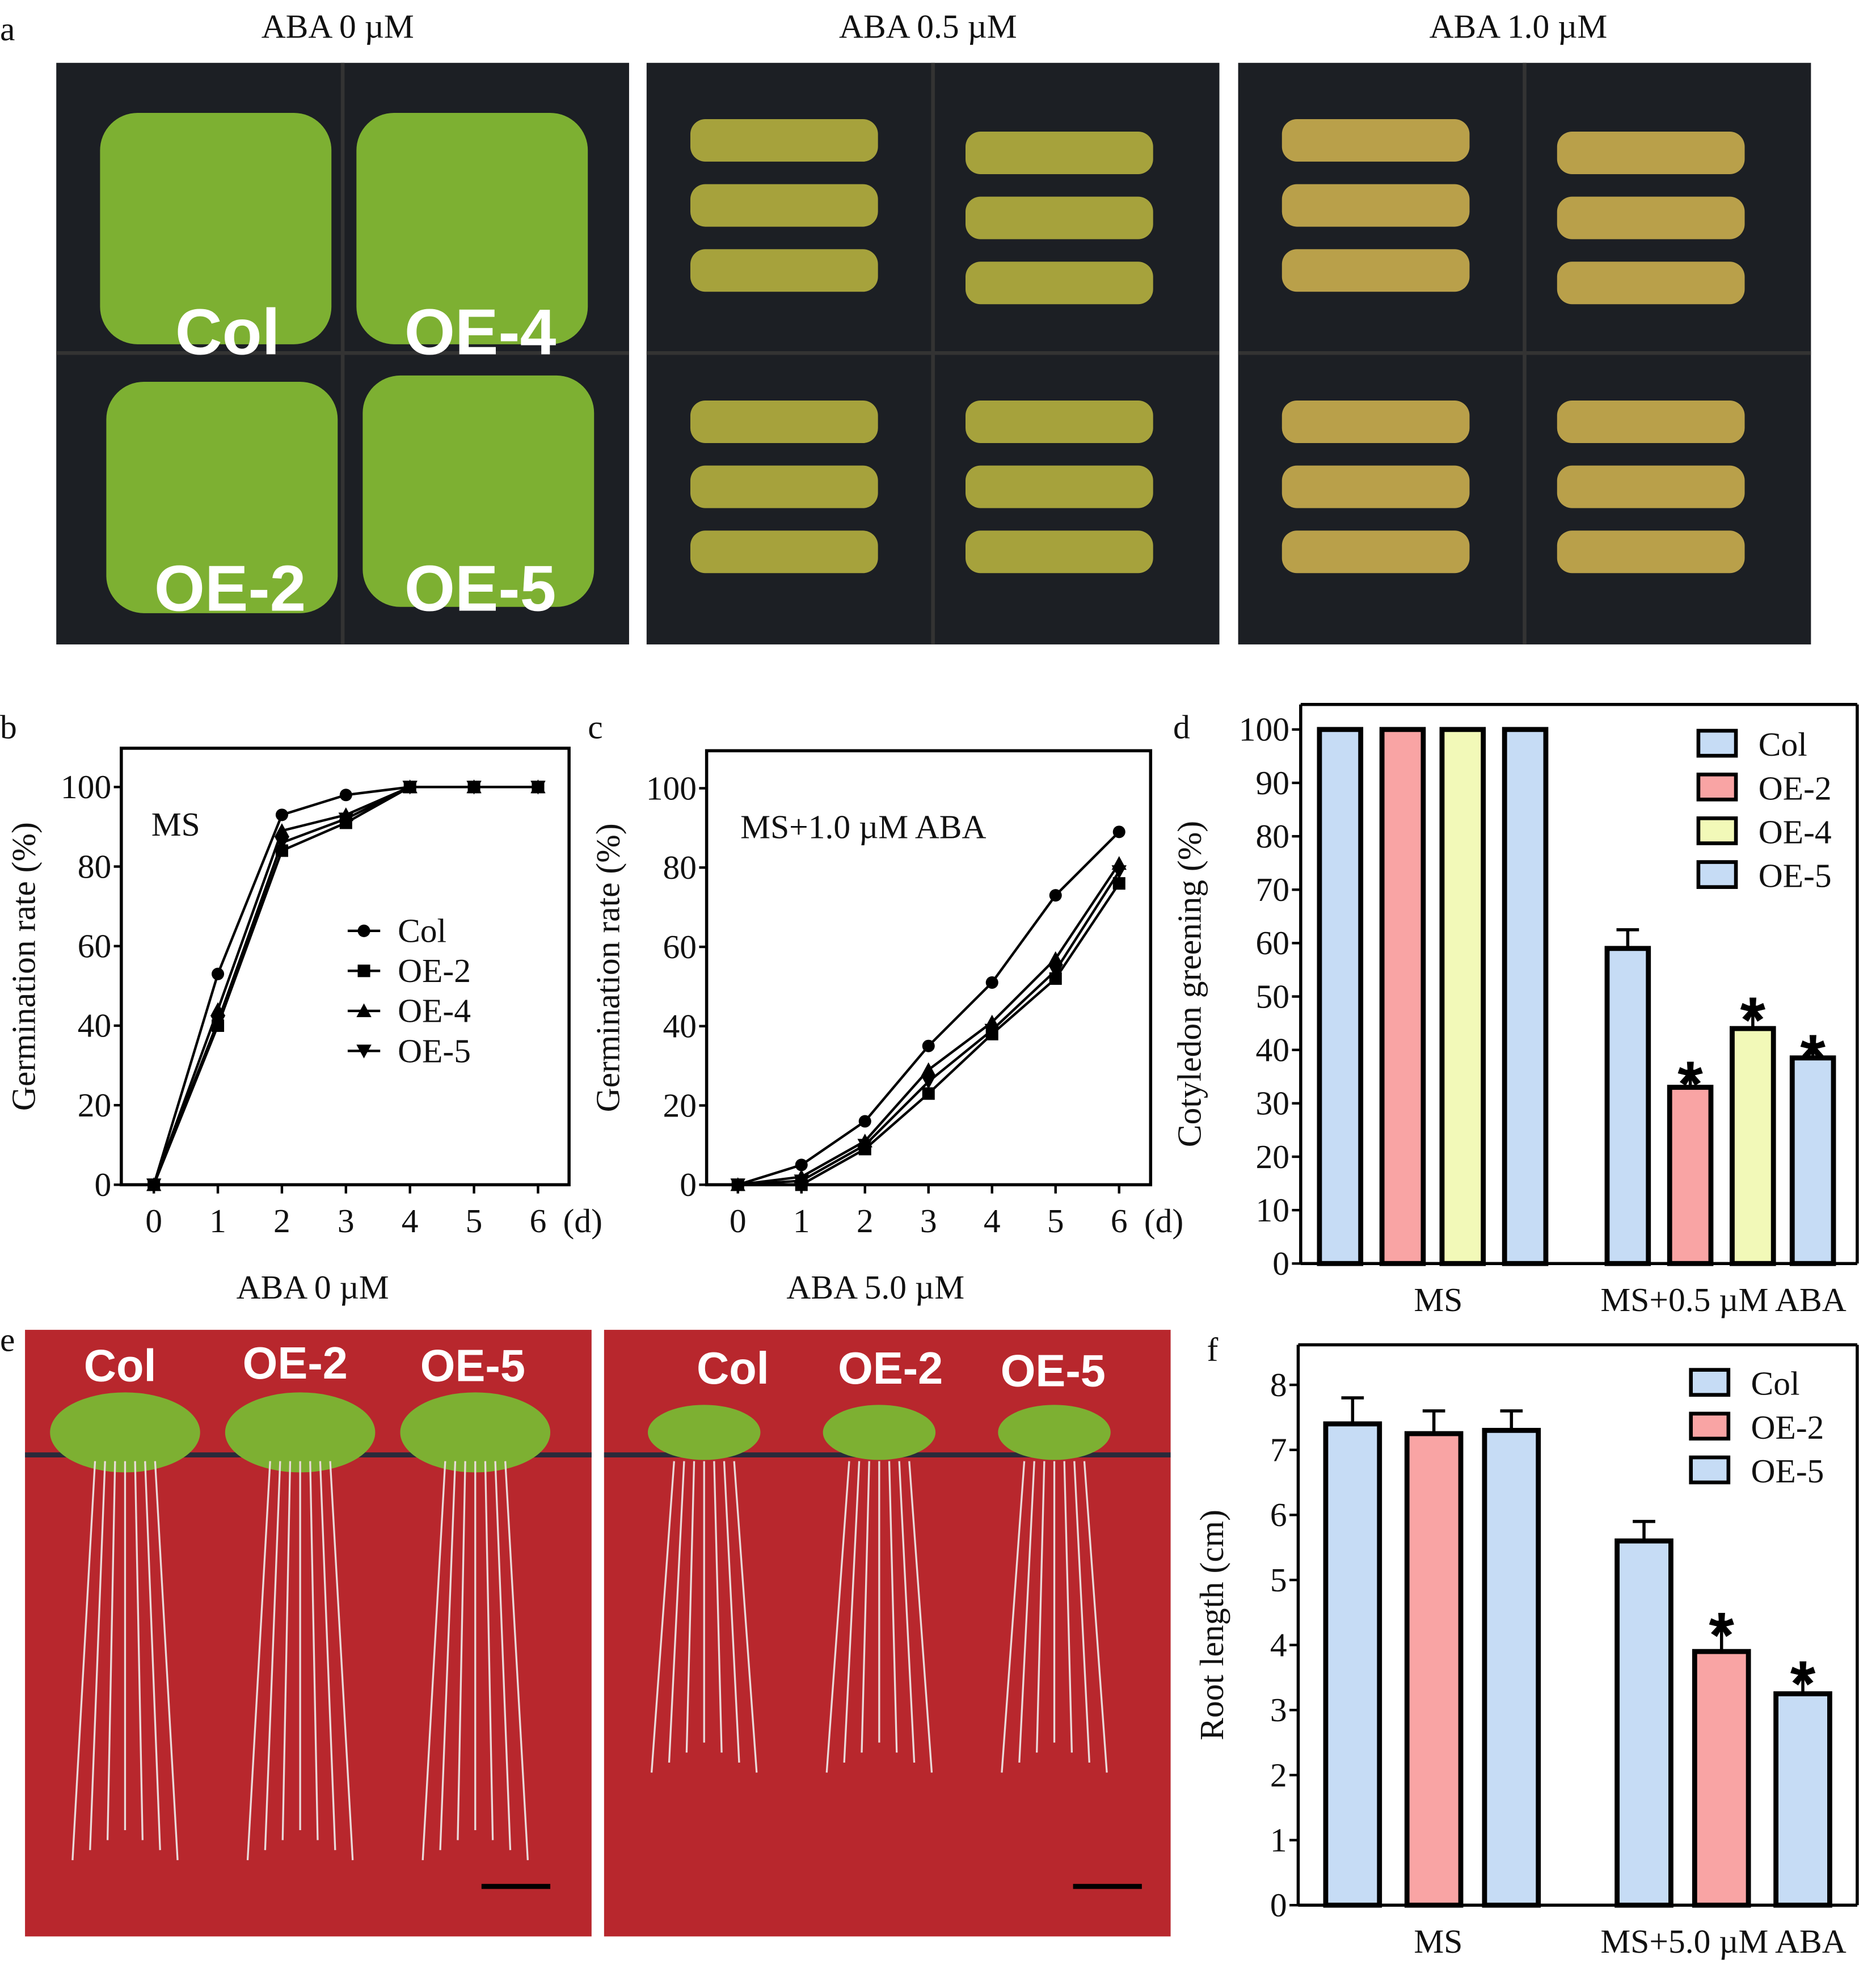 The height and width of the screenshot is (1968, 1876). What do you see at coordinates (1211, 1625) in the screenshot?
I see `y-axis-label: Root length (cm)` at bounding box center [1211, 1625].